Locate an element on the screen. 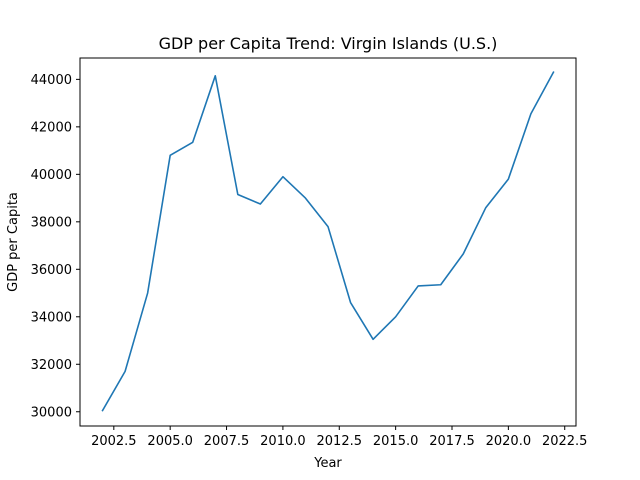  y-tick-label: 32000 is located at coordinates (51, 365).